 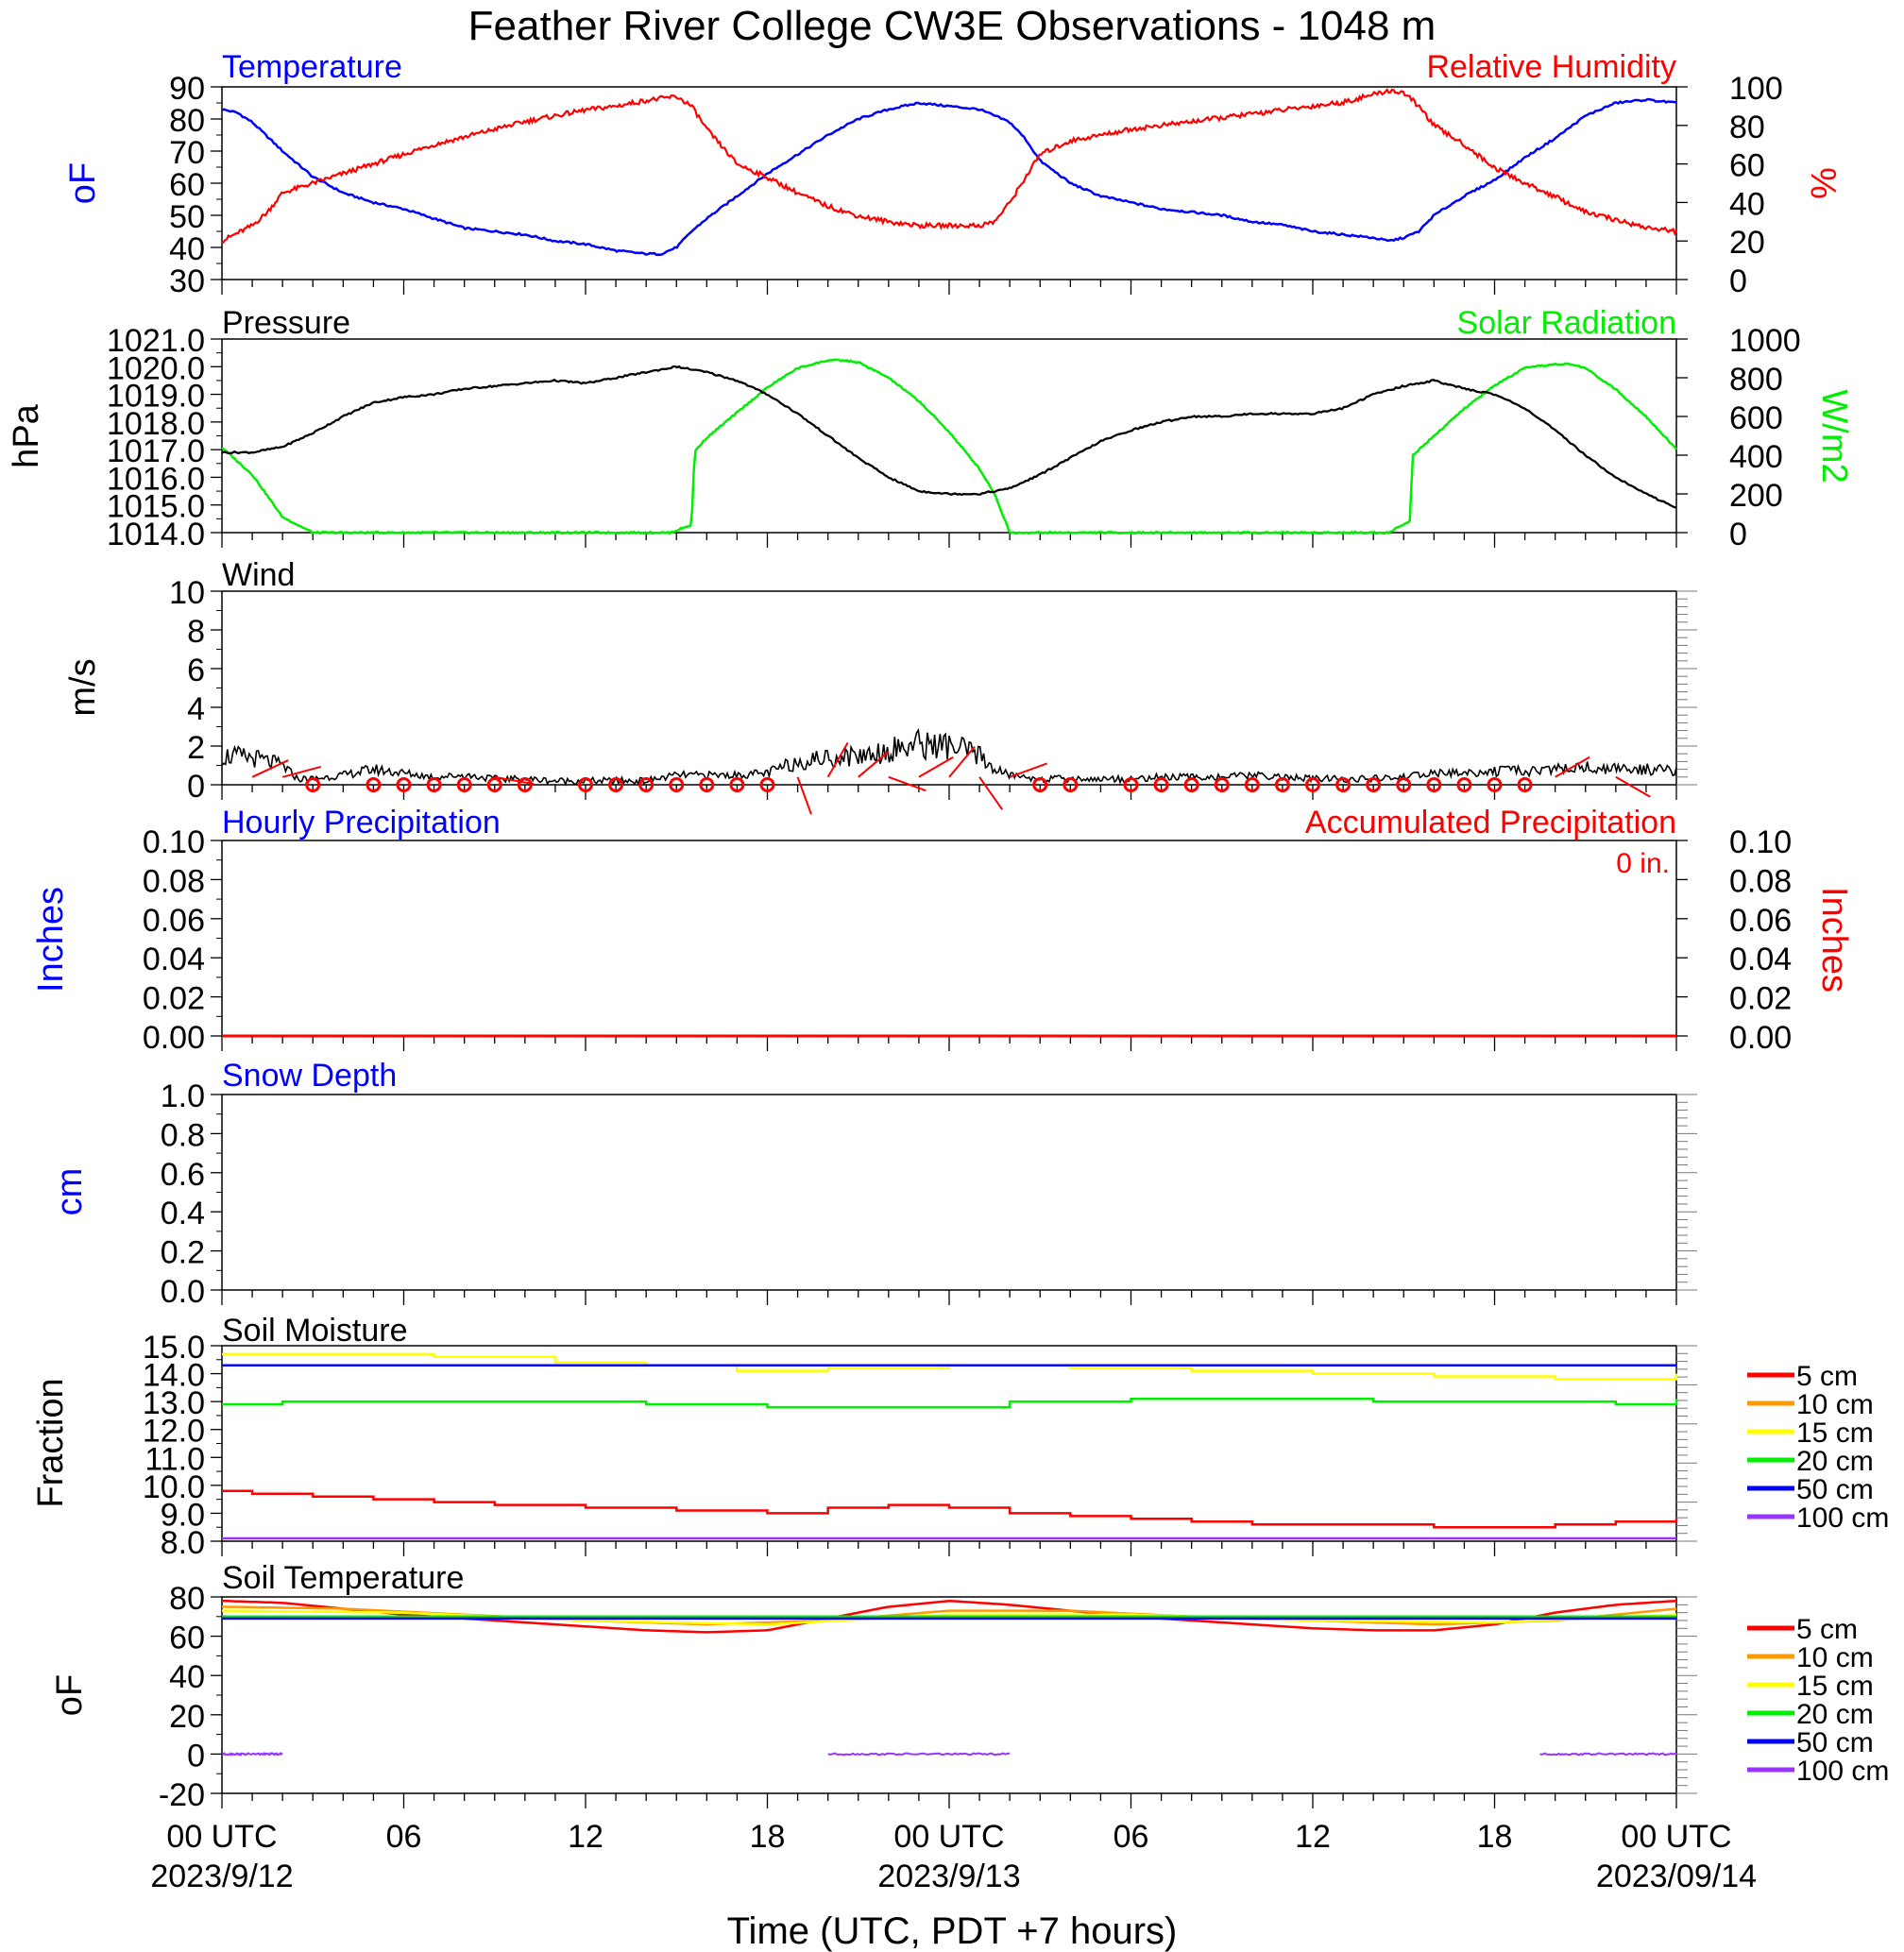 I want to click on soil-moisture-line, so click(x=950, y=1403).